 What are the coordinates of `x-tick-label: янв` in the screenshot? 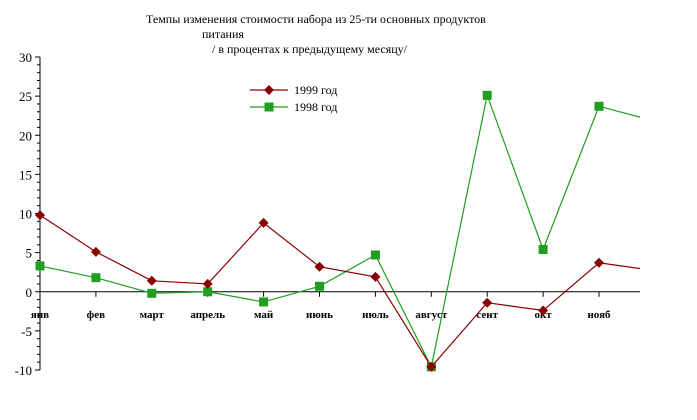 It's located at (40, 315).